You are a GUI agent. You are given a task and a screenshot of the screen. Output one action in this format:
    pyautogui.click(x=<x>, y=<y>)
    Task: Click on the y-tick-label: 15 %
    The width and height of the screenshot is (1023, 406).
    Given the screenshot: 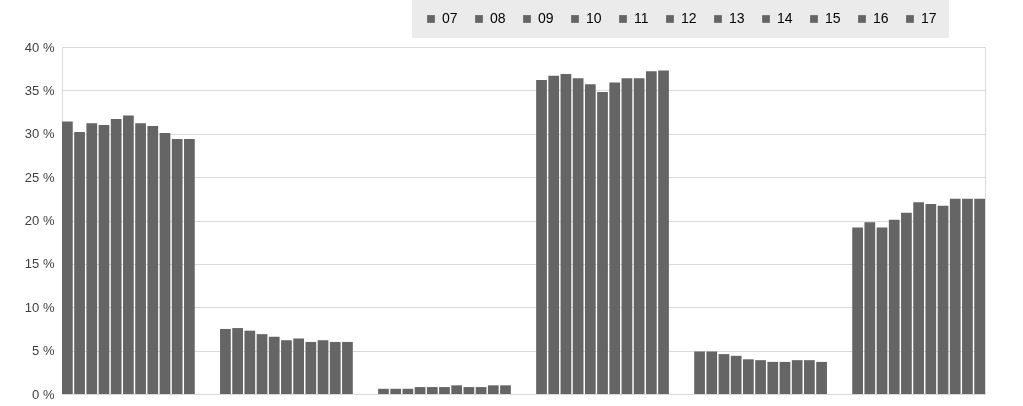 What is the action you would take?
    pyautogui.click(x=39, y=264)
    